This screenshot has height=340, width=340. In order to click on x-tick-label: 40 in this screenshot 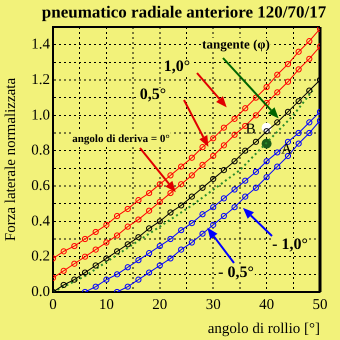, I will do `click(266, 304)`.